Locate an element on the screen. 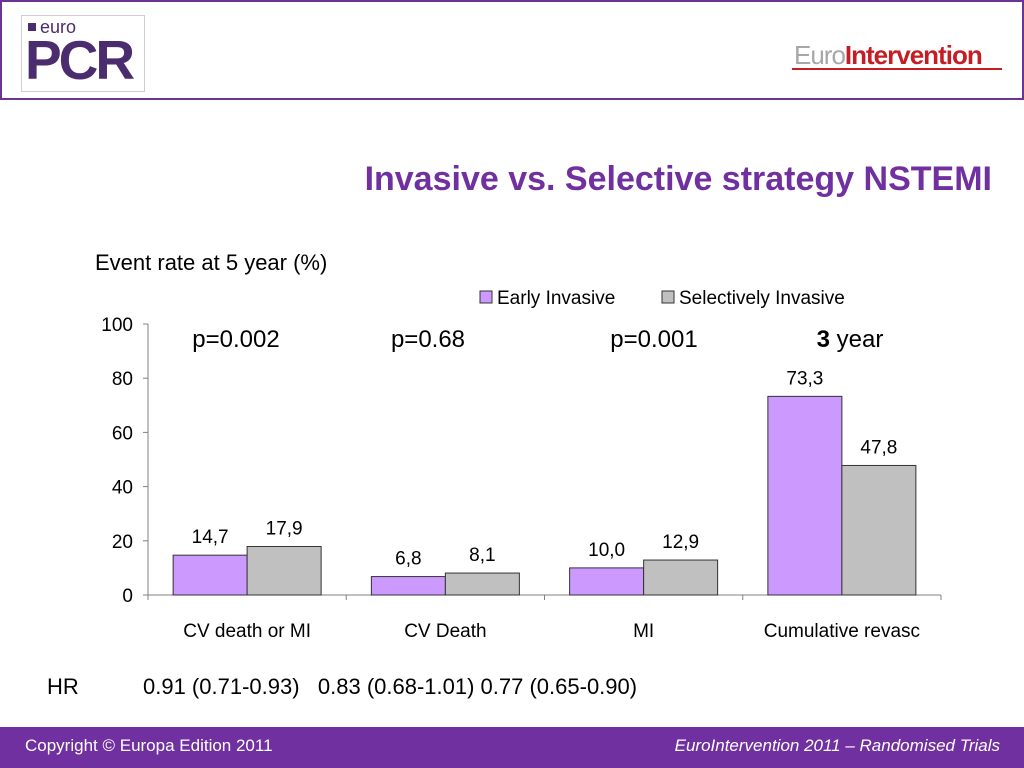 This screenshot has height=768, width=1024. y-tick-label: 40 is located at coordinates (122, 488).